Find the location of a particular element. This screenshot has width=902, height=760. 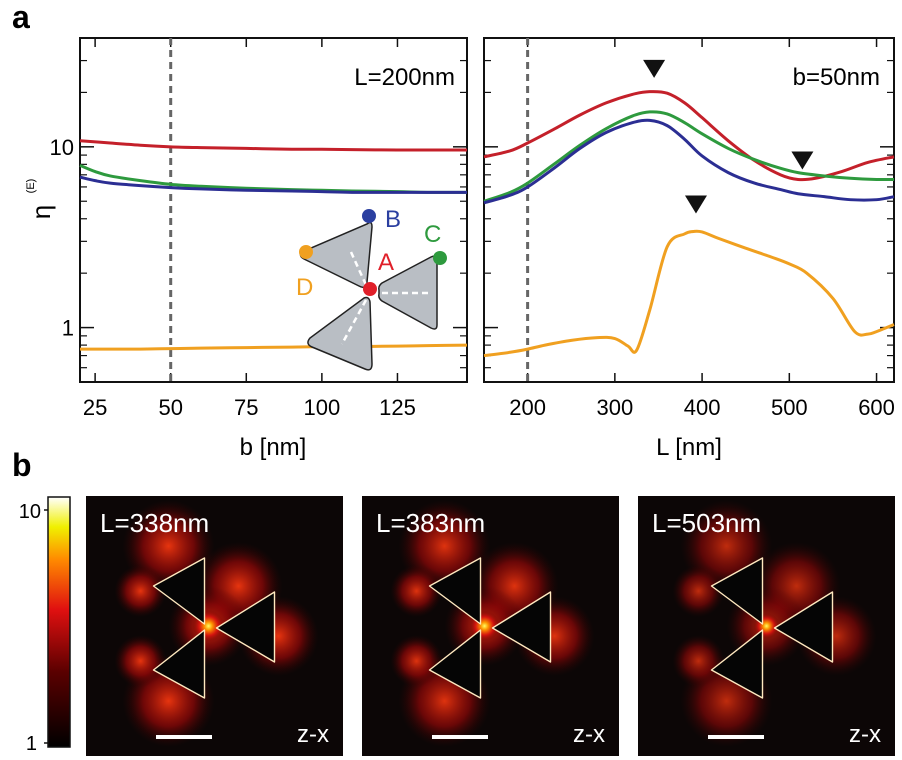

inset-point-A is located at coordinates (370, 289).